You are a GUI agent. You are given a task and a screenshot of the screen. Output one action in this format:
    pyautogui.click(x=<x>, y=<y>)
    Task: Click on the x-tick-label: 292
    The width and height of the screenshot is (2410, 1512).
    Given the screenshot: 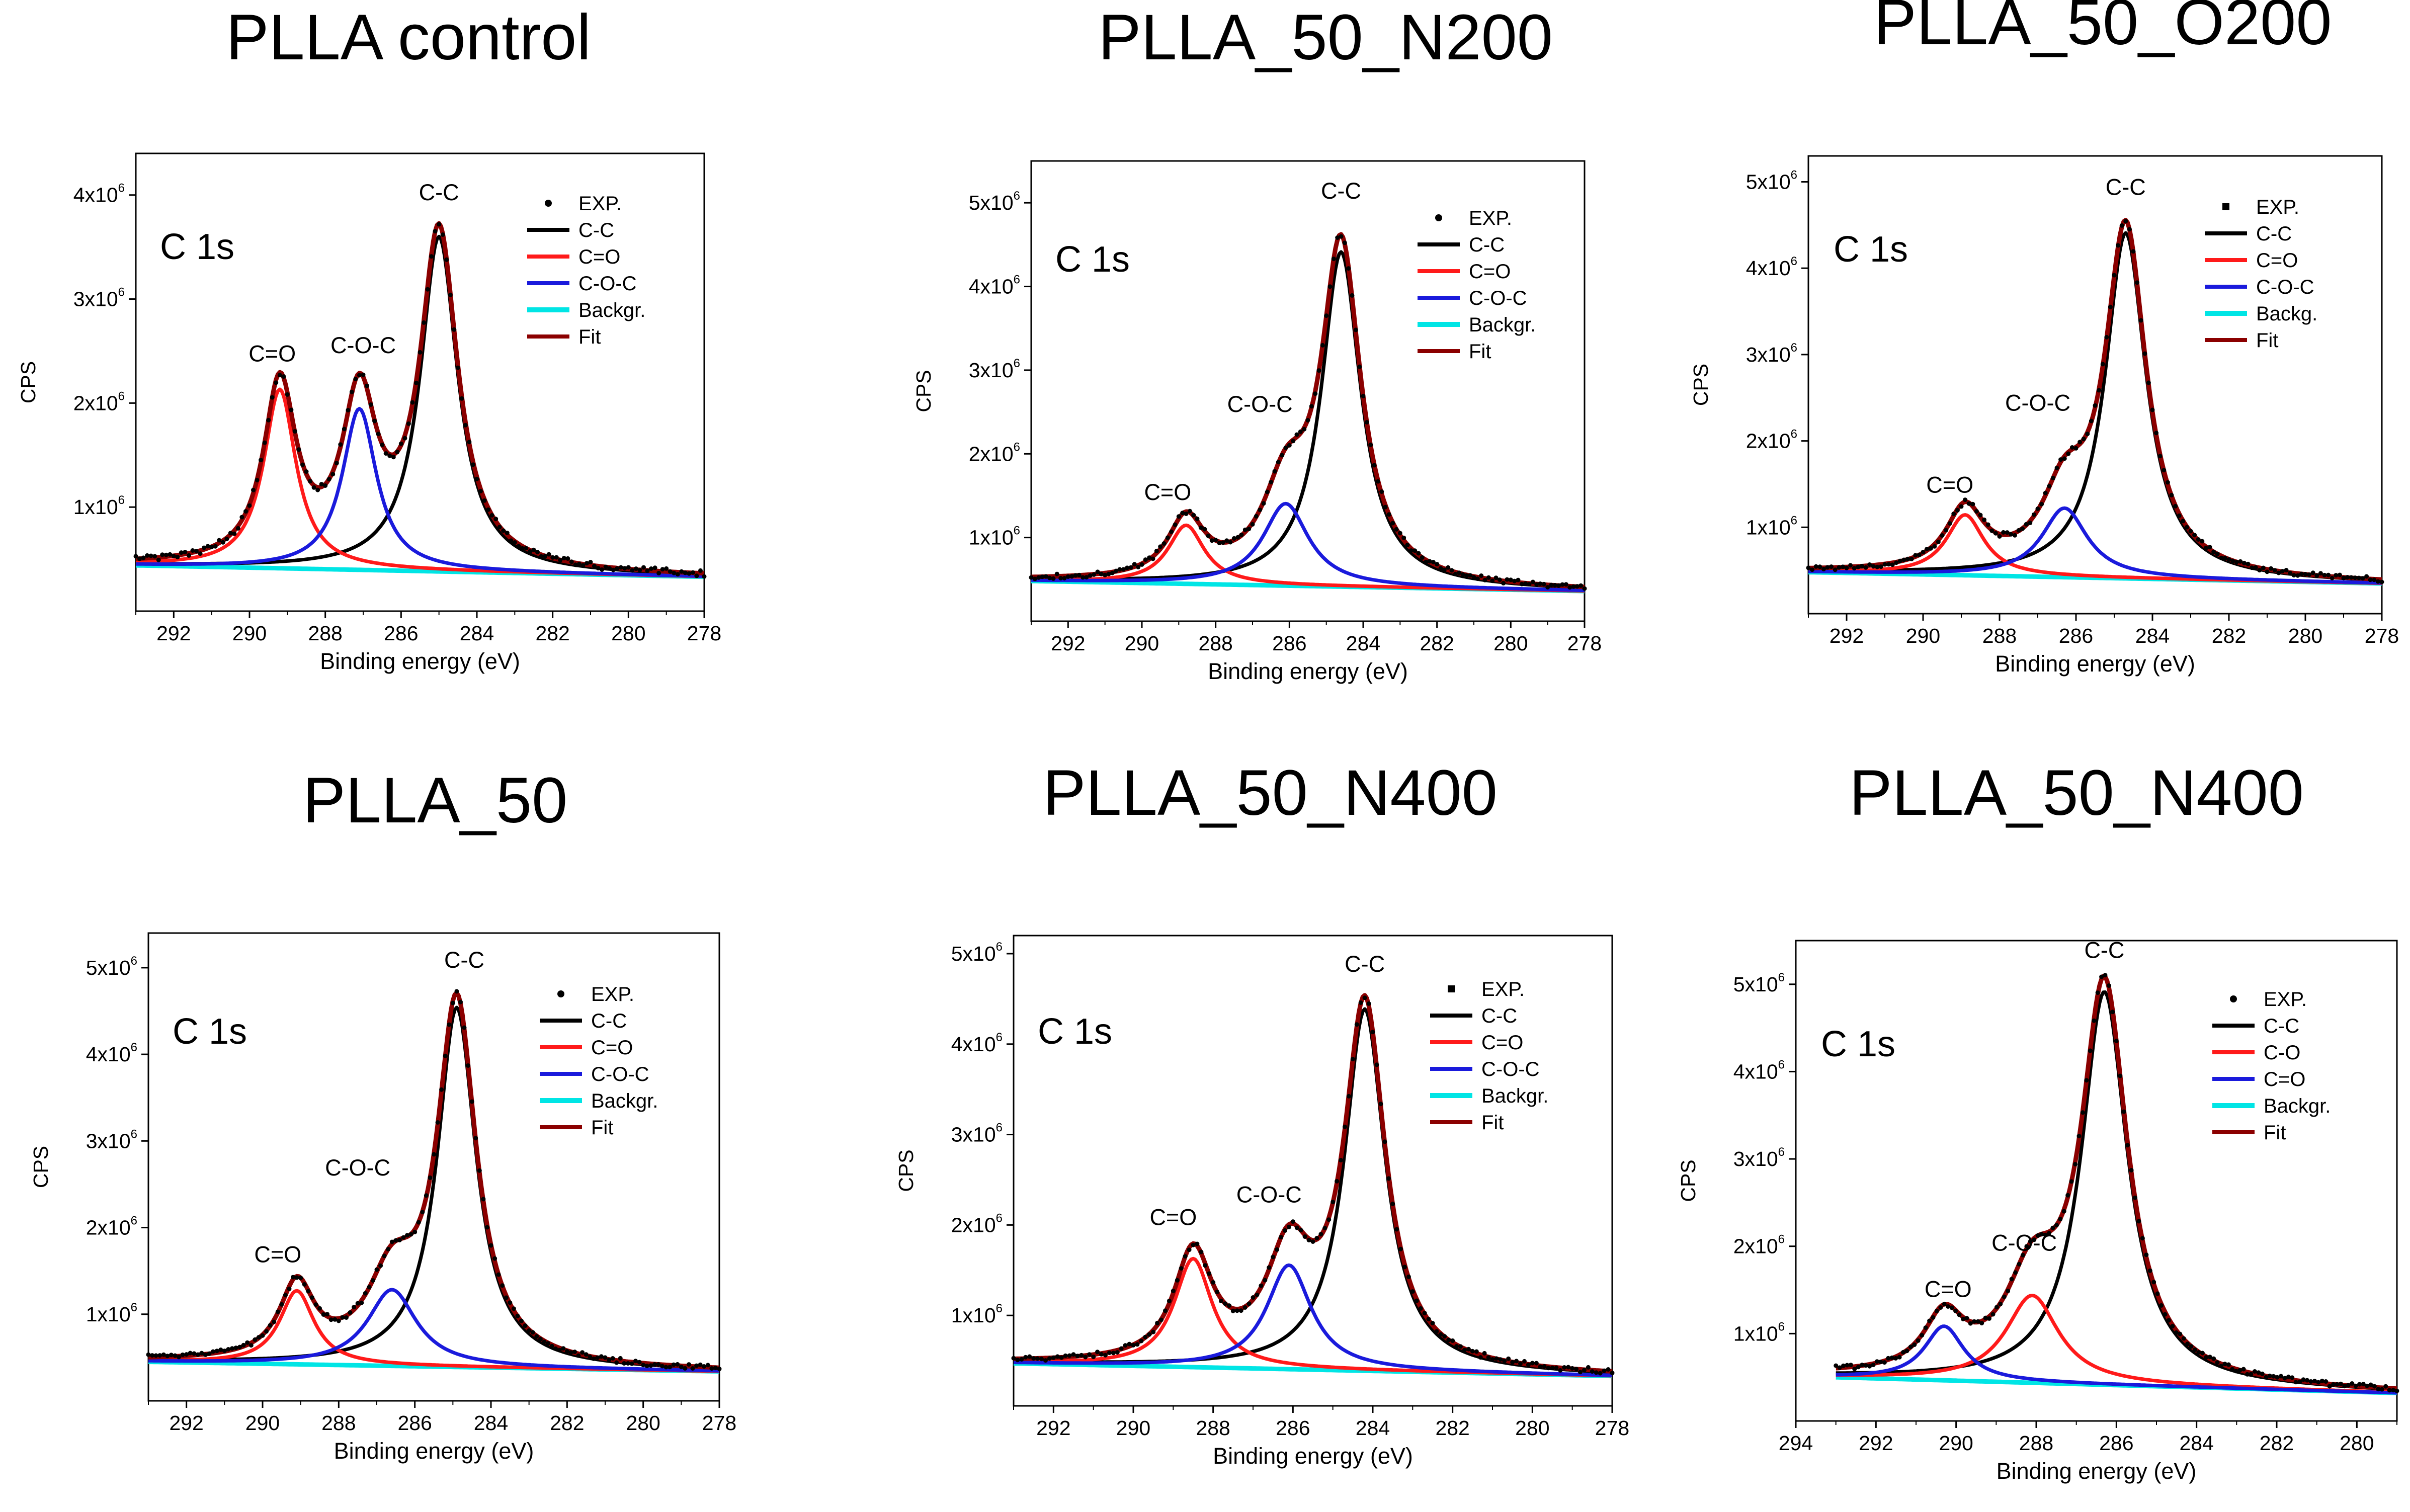 What is the action you would take?
    pyautogui.click(x=1876, y=1443)
    